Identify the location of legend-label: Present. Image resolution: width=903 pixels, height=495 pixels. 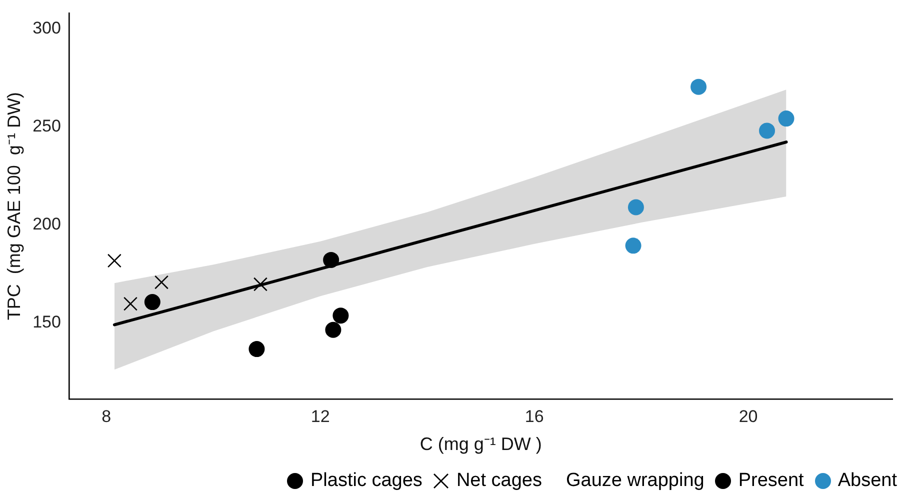
(771, 481).